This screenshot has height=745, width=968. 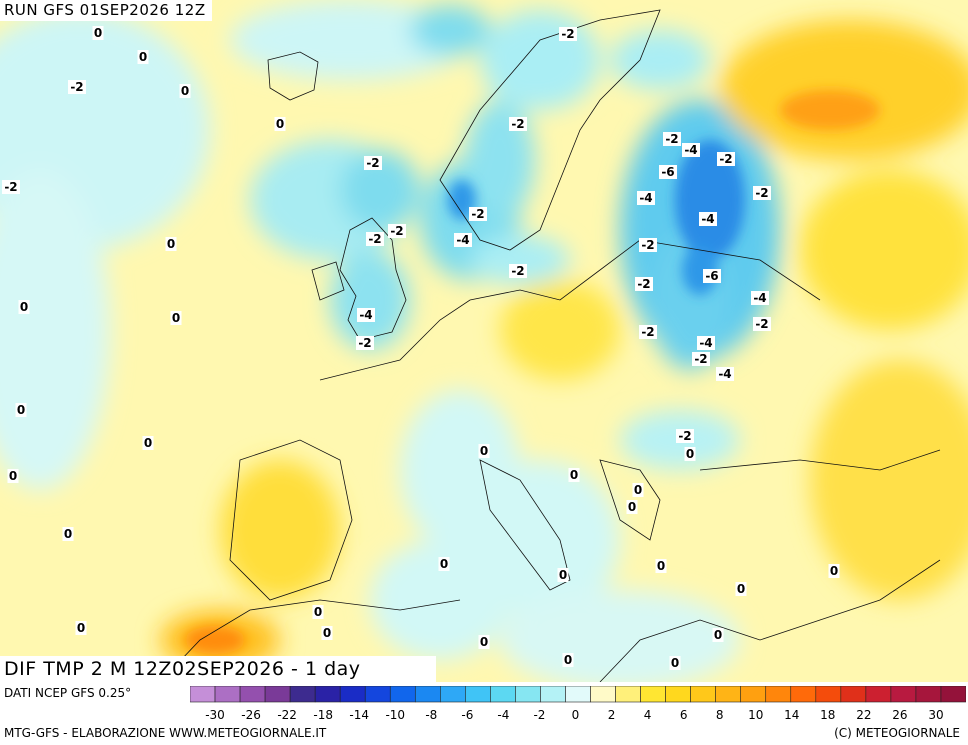 What do you see at coordinates (684, 715) in the screenshot?
I see `colorbar-tick-label: 6` at bounding box center [684, 715].